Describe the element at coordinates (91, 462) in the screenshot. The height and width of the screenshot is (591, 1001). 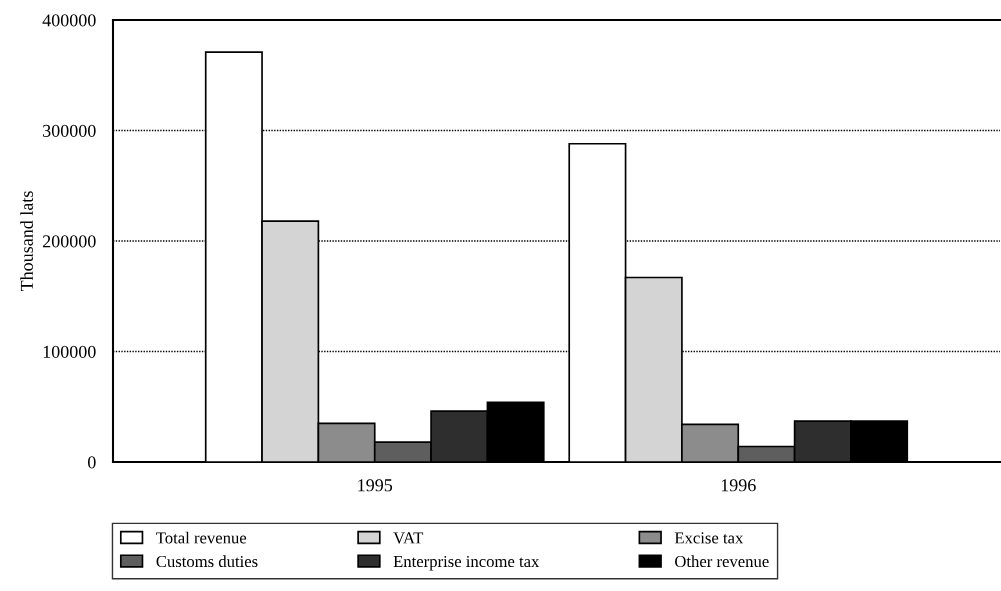
I see `y-tick-label: 0` at that location.